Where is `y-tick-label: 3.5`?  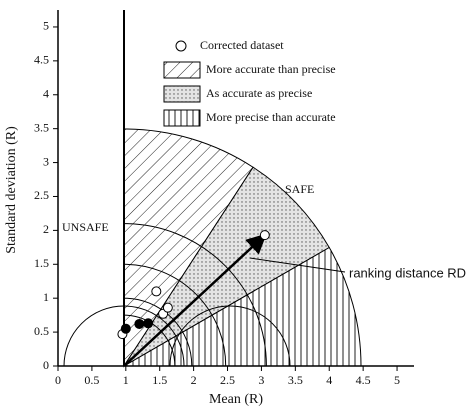 y-tick-label: 3.5 is located at coordinates (41, 127).